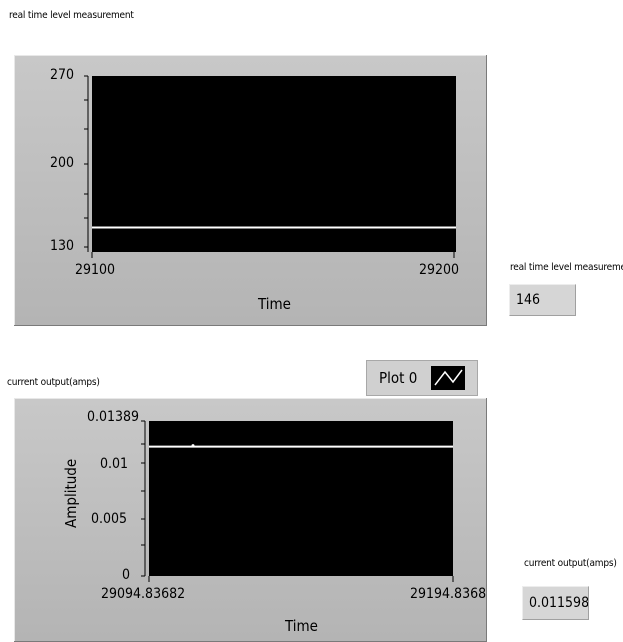 This screenshot has height=642, width=623. I want to click on chart2-xtick-end: 29194.8368, so click(448, 594).